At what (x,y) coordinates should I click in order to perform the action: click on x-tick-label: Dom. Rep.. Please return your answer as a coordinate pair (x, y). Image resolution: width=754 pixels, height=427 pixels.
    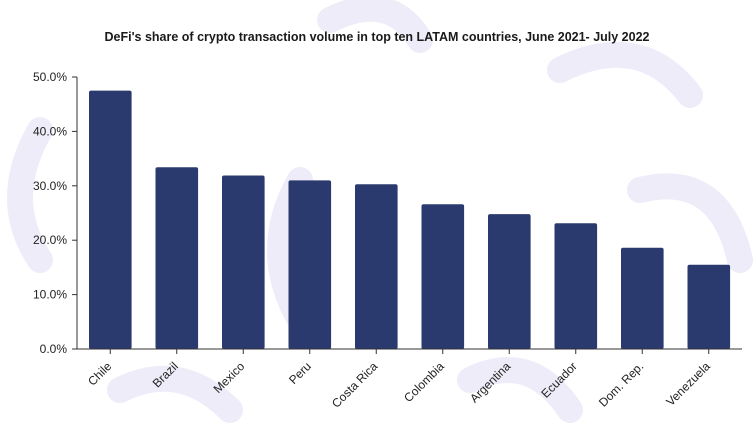
    Looking at the image, I should click on (621, 384).